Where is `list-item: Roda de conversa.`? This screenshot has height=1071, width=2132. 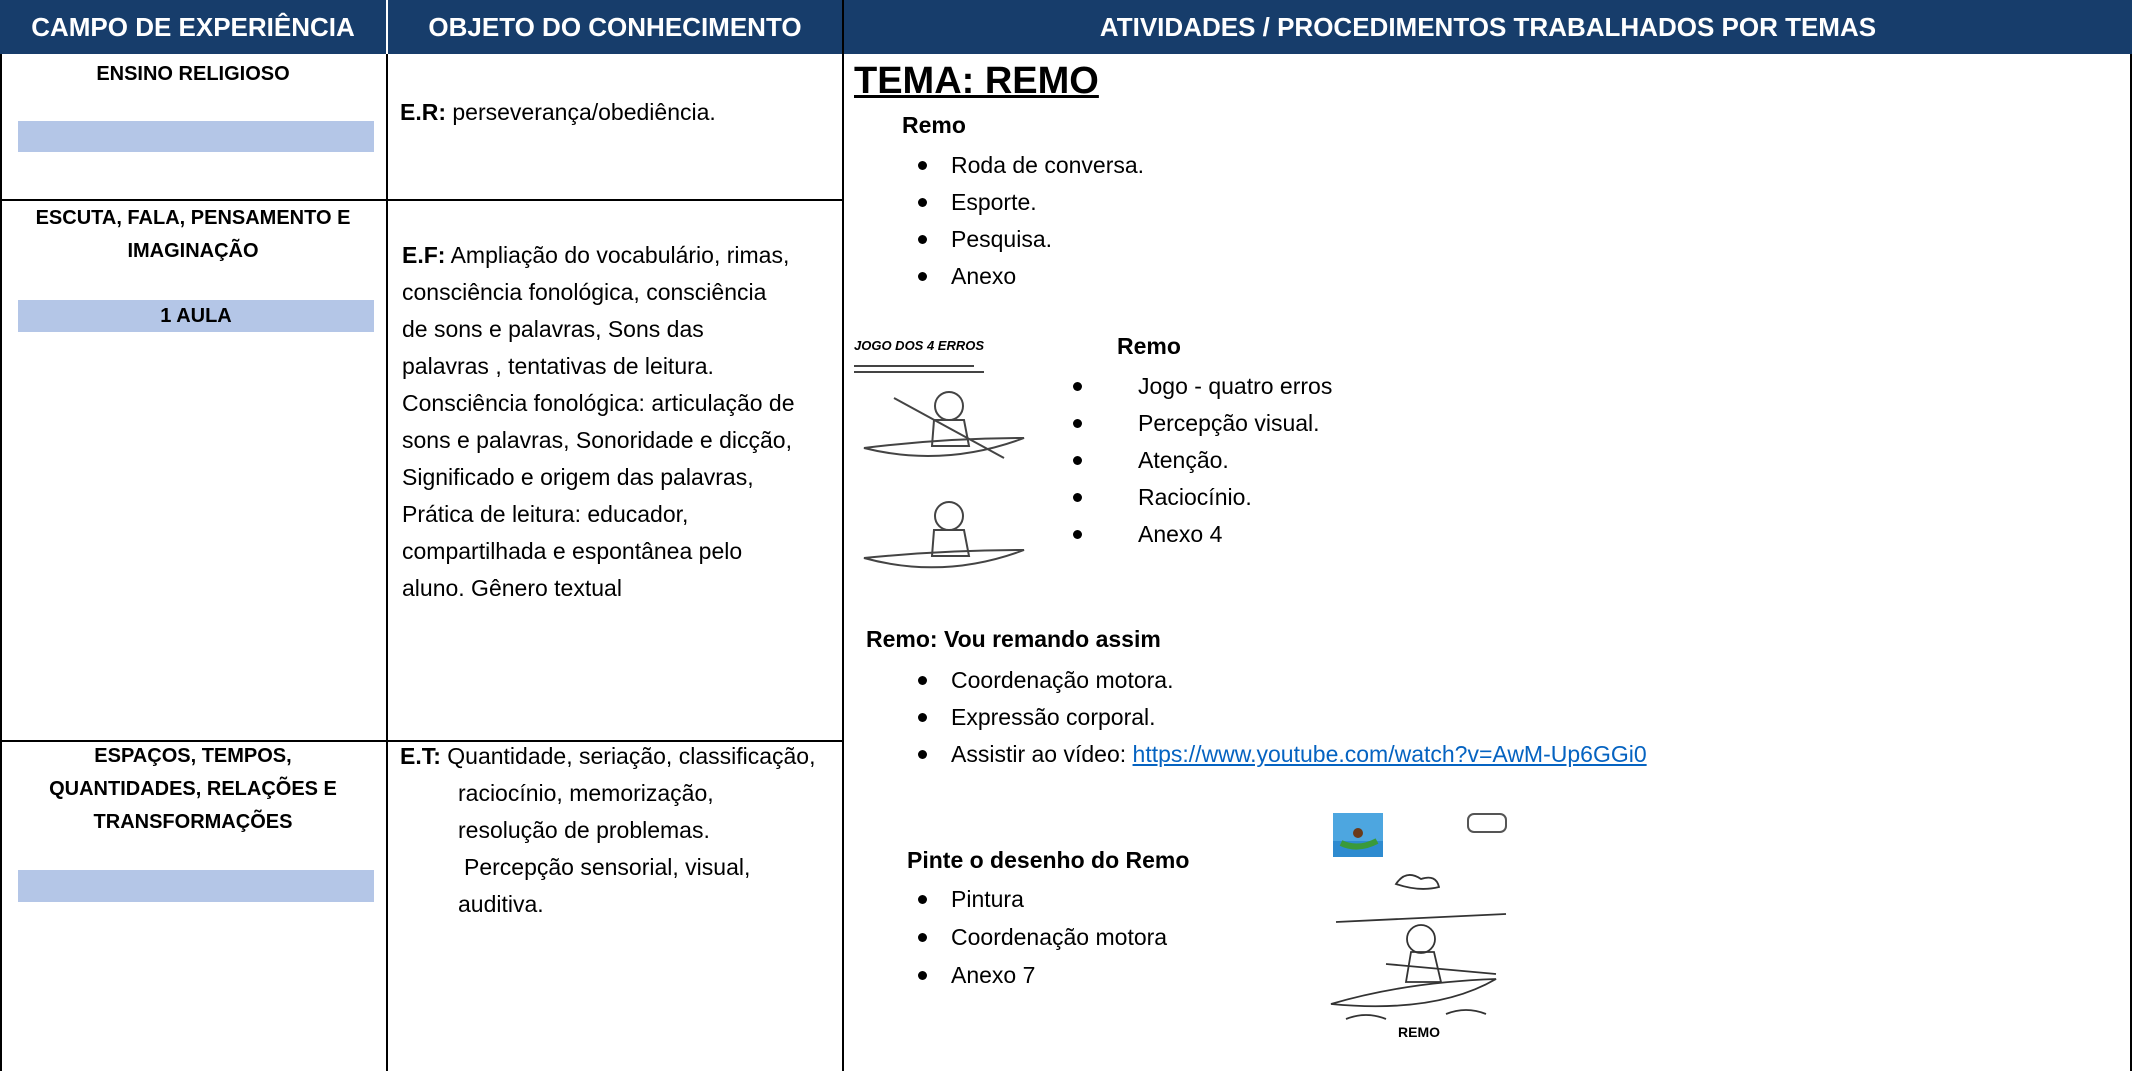 list-item: Roda de conversa. is located at coordinates (1048, 165).